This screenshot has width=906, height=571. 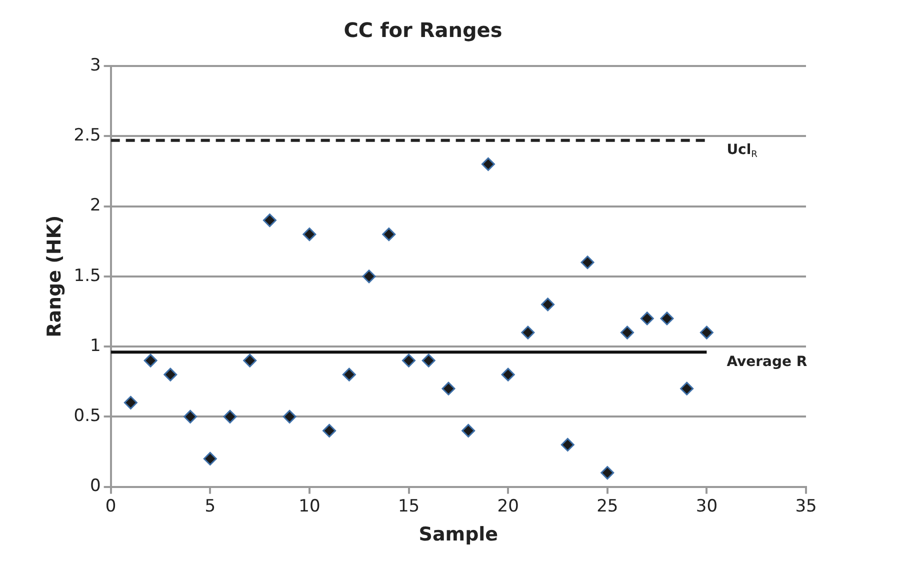 I want to click on y-tick-label: 1, so click(x=95, y=346).